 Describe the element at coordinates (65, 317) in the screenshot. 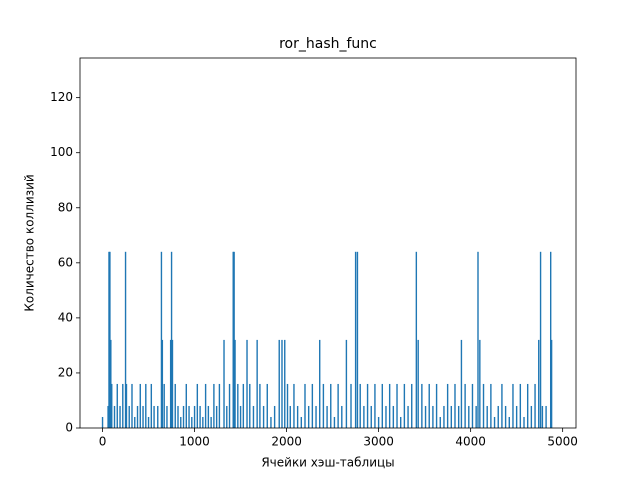

I see `y-tick-label: 40` at that location.